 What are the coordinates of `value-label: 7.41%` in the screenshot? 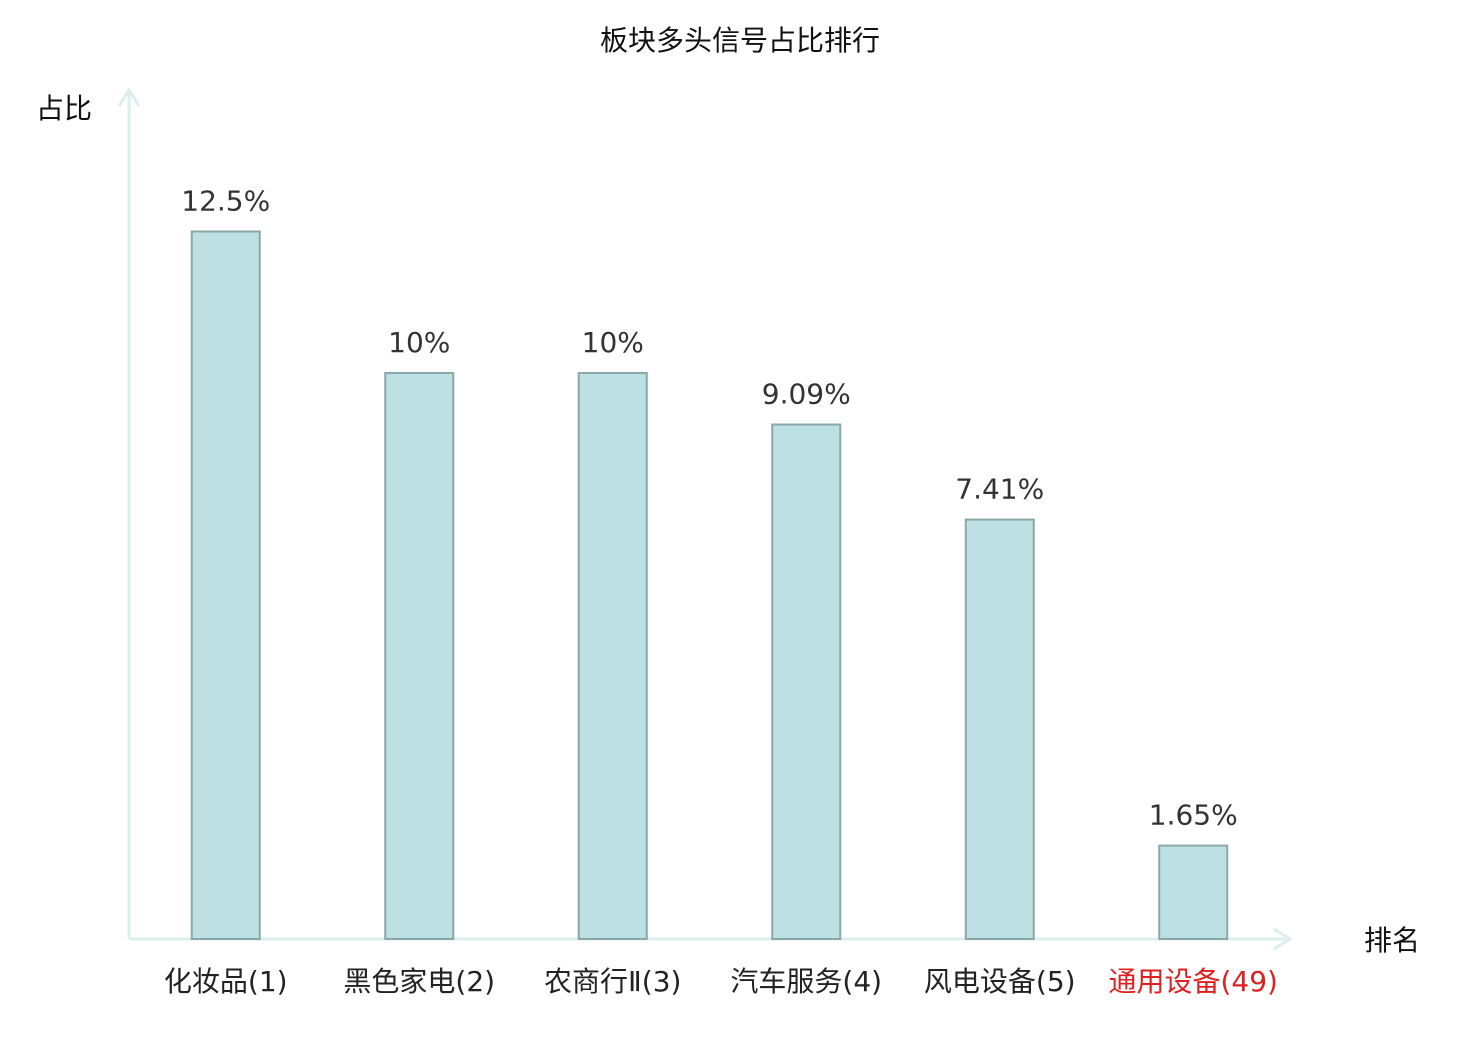 It's located at (999, 489).